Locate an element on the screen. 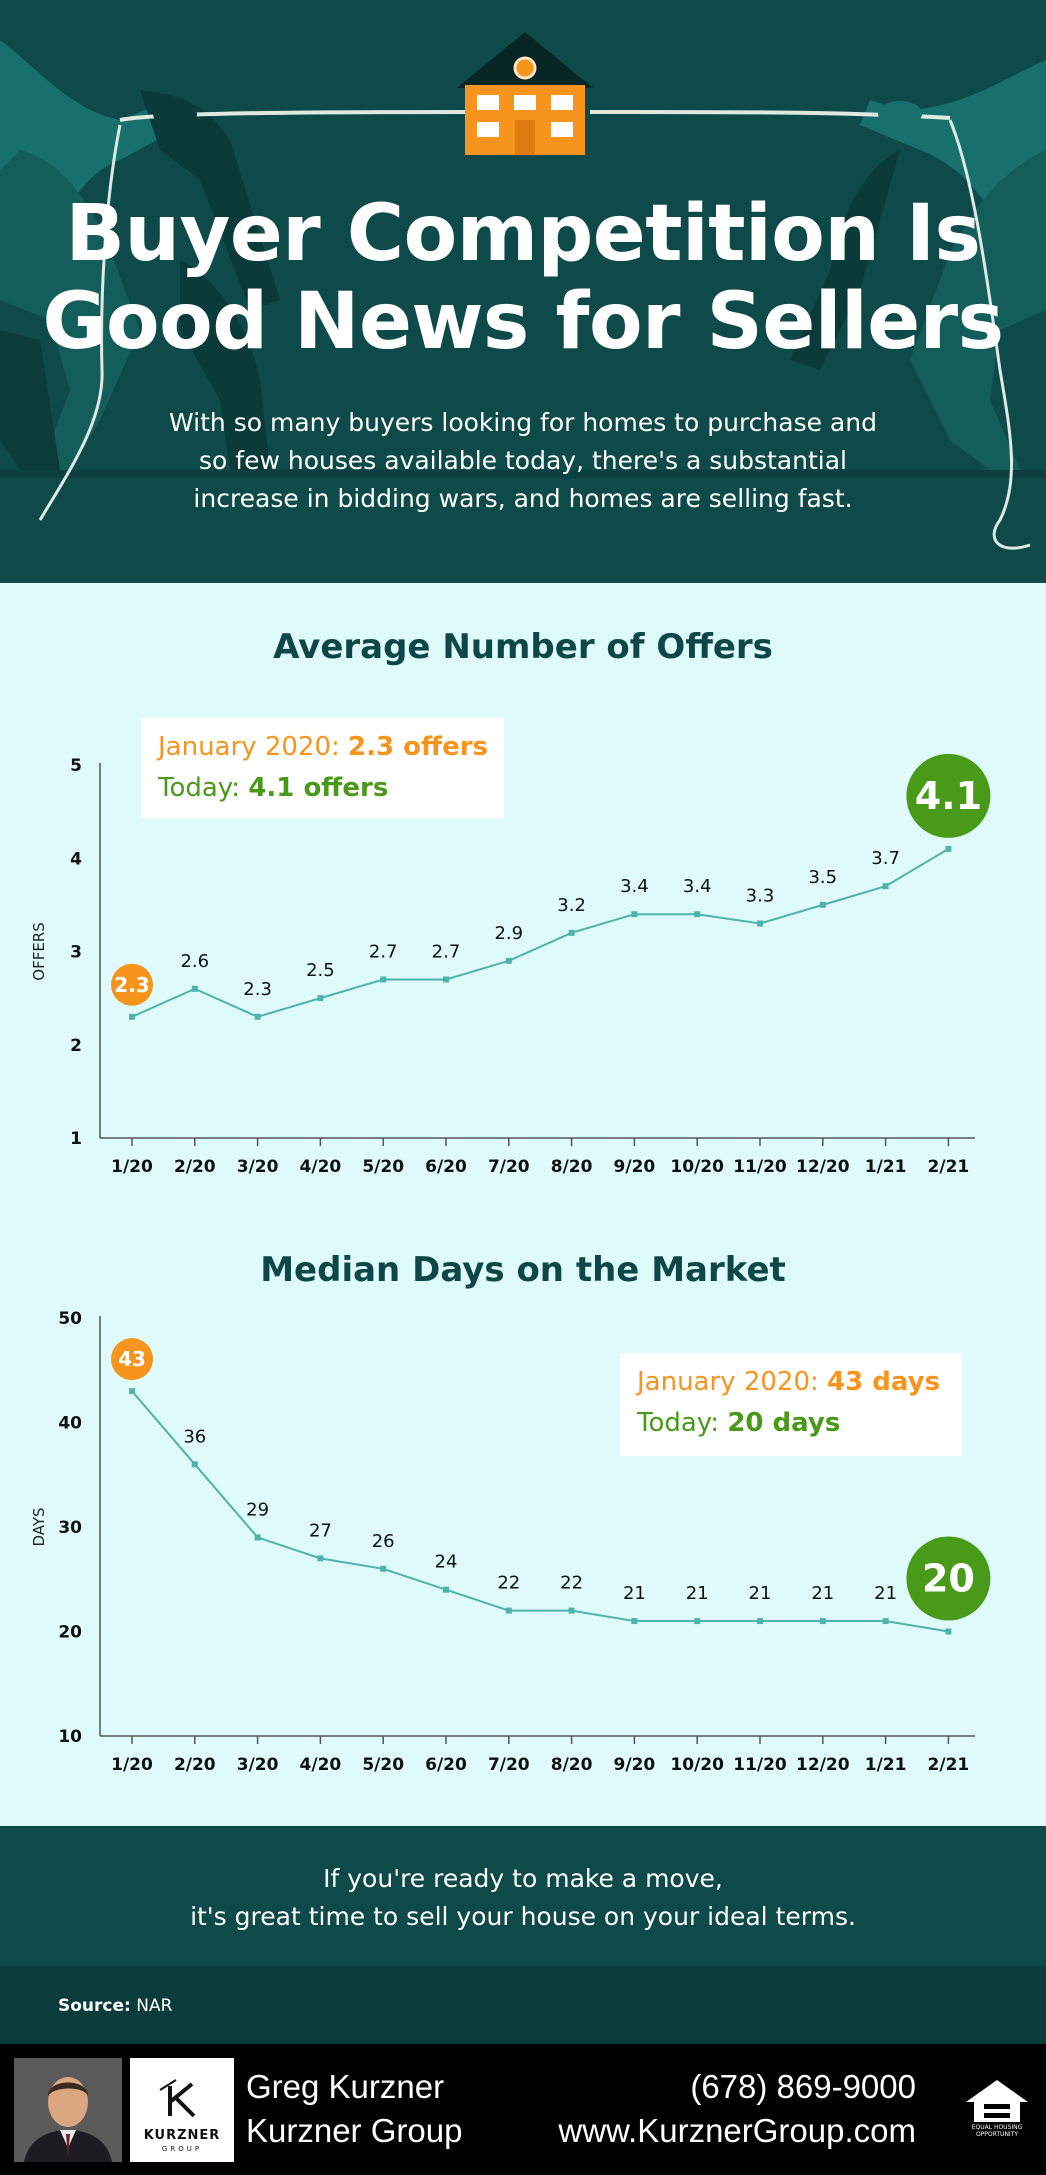  last-value-label: 4.1 is located at coordinates (948, 796).